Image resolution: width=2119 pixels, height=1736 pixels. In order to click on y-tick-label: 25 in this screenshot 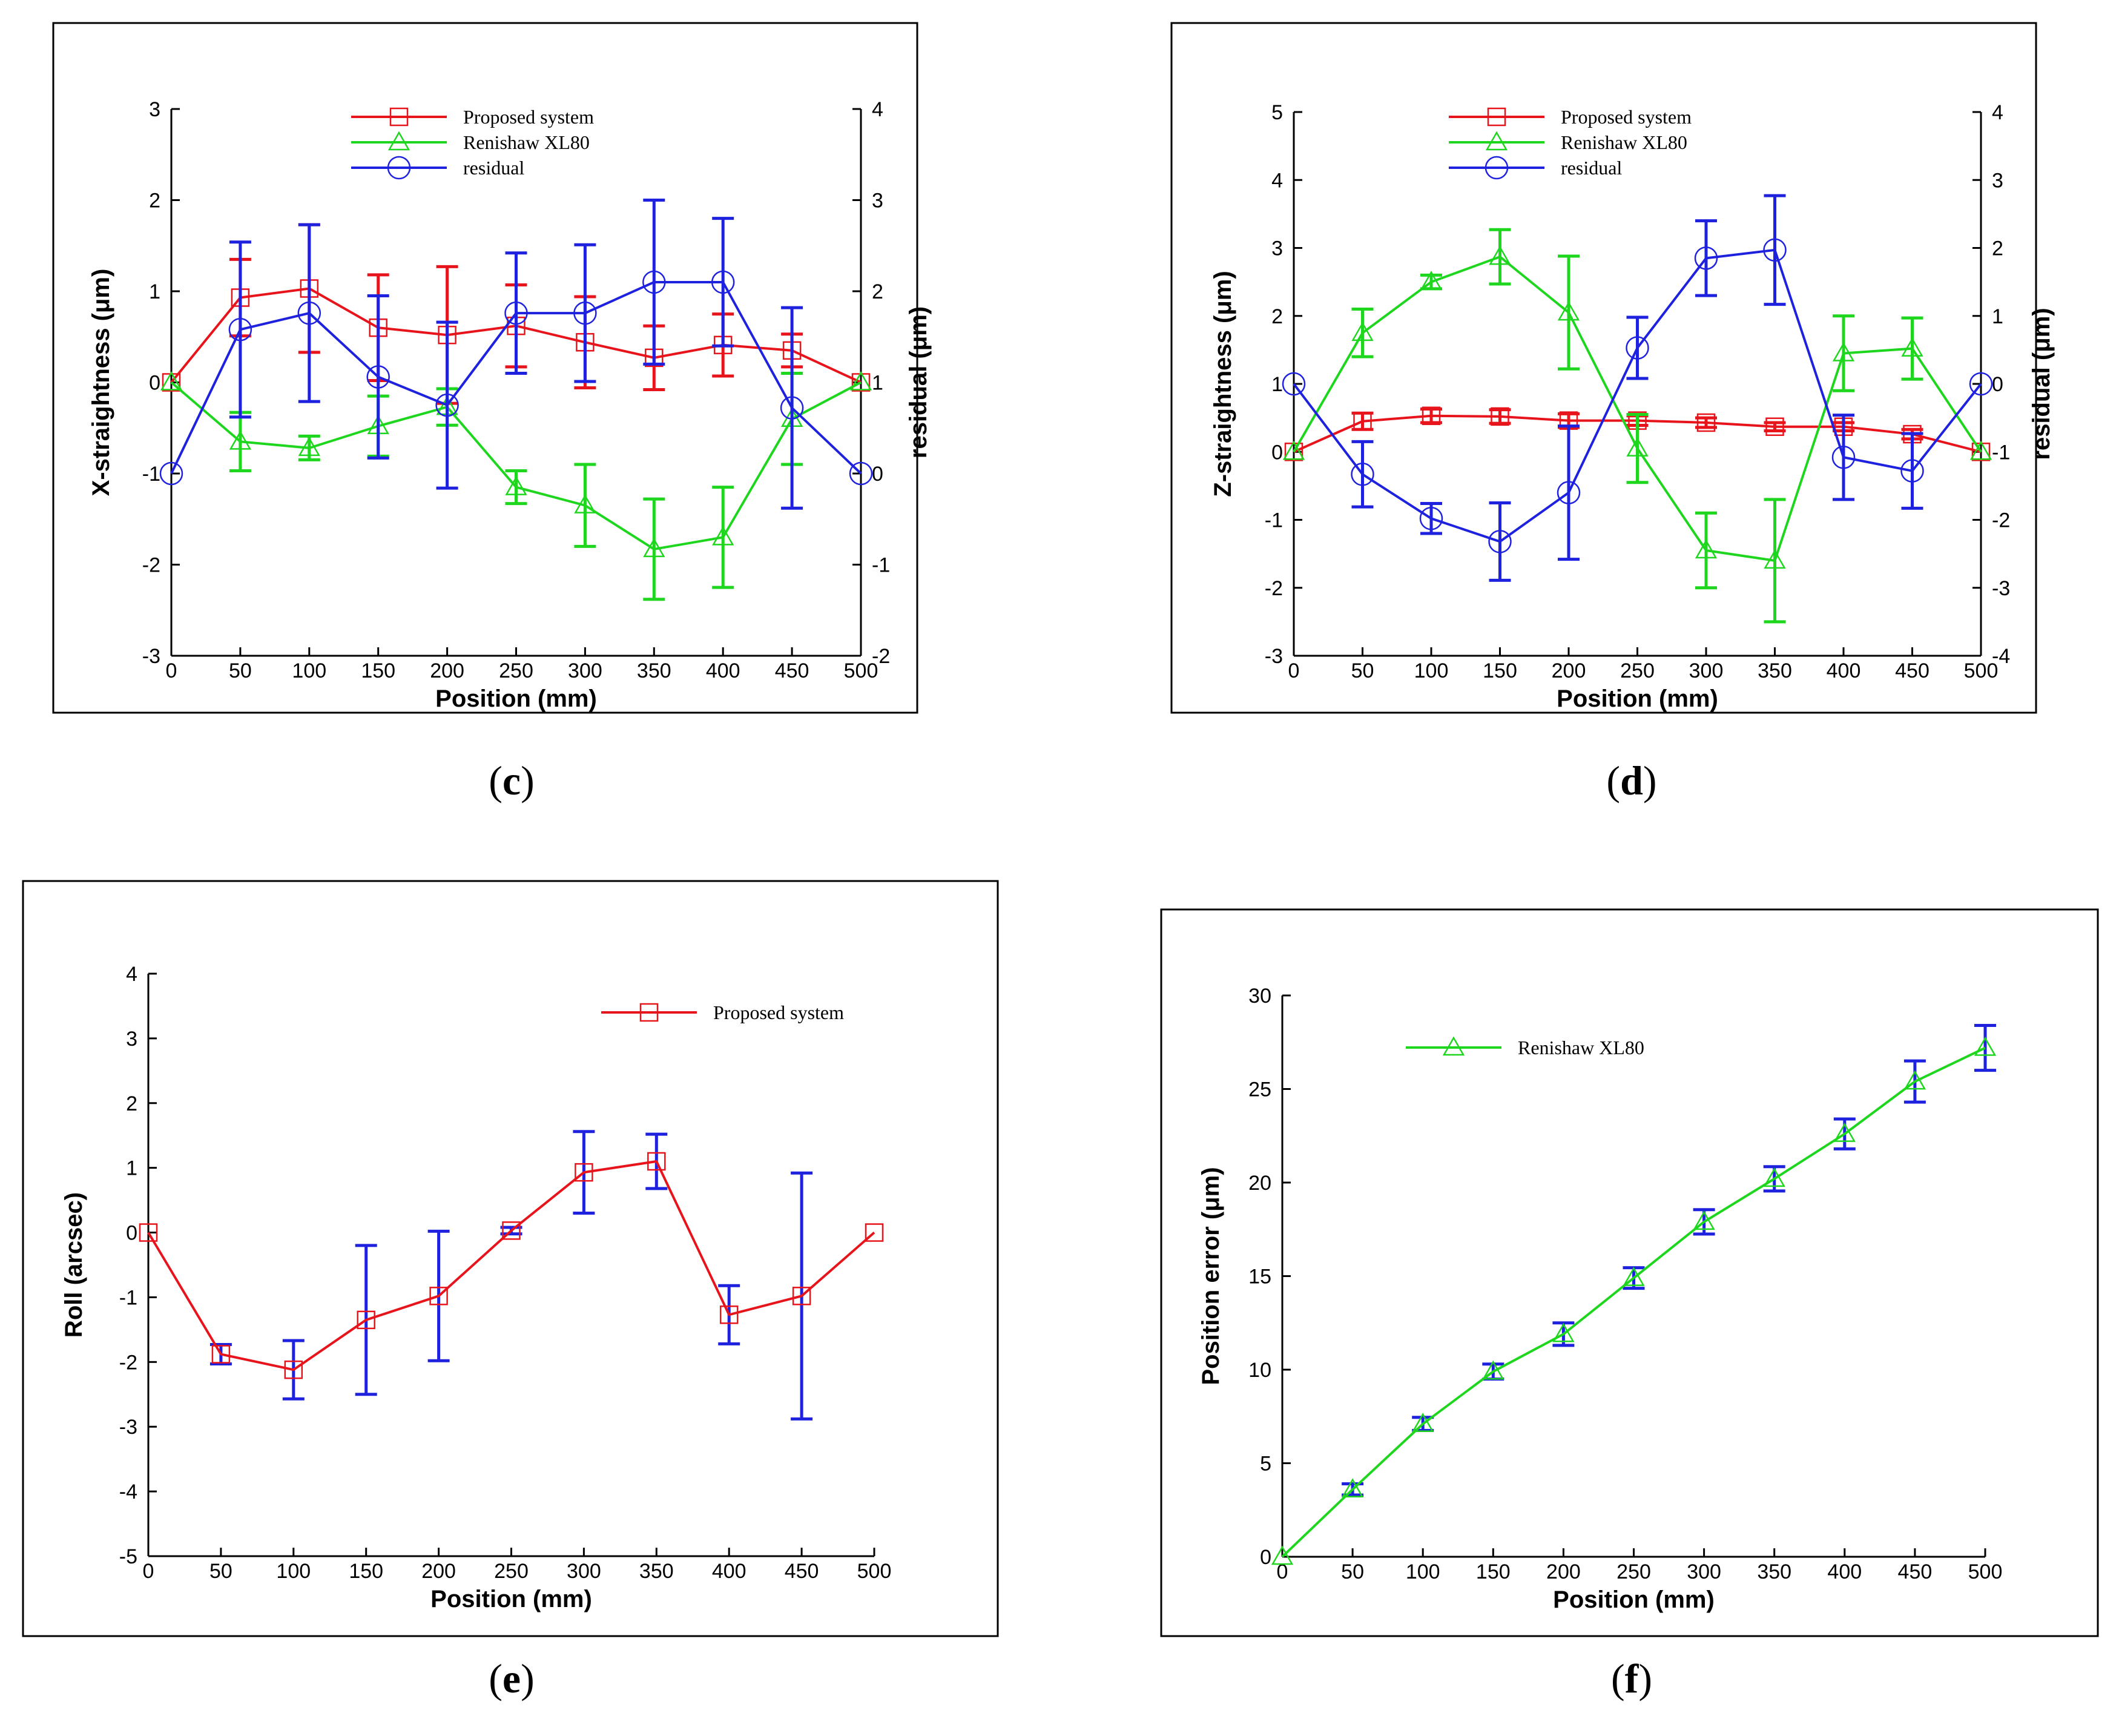, I will do `click(1259, 1089)`.